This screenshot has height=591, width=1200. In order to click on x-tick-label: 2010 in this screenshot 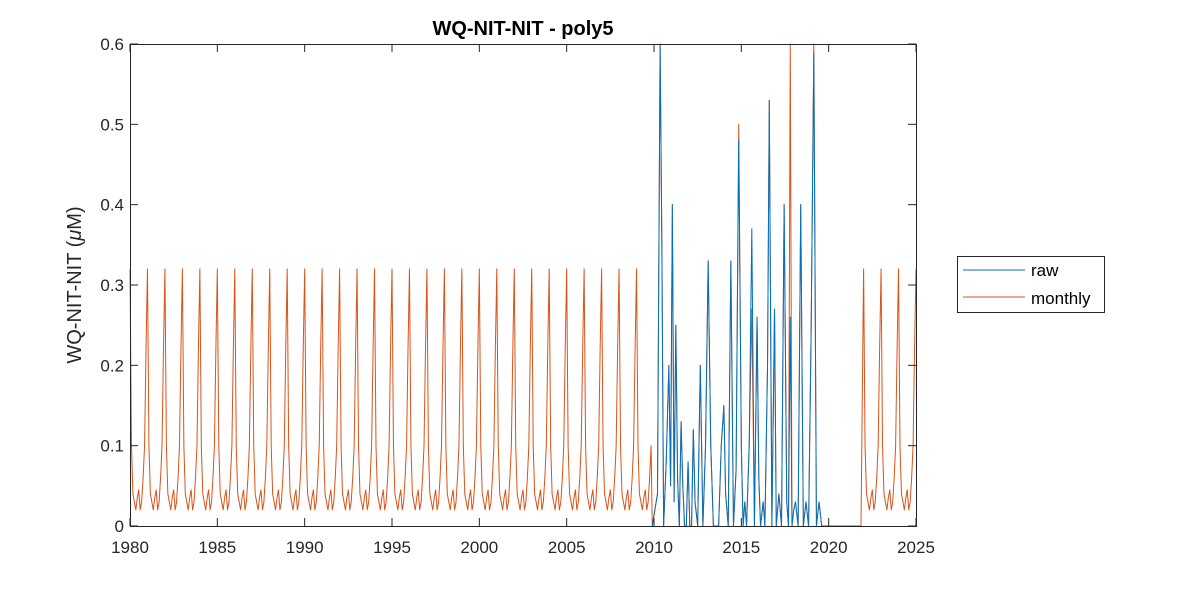, I will do `click(654, 547)`.